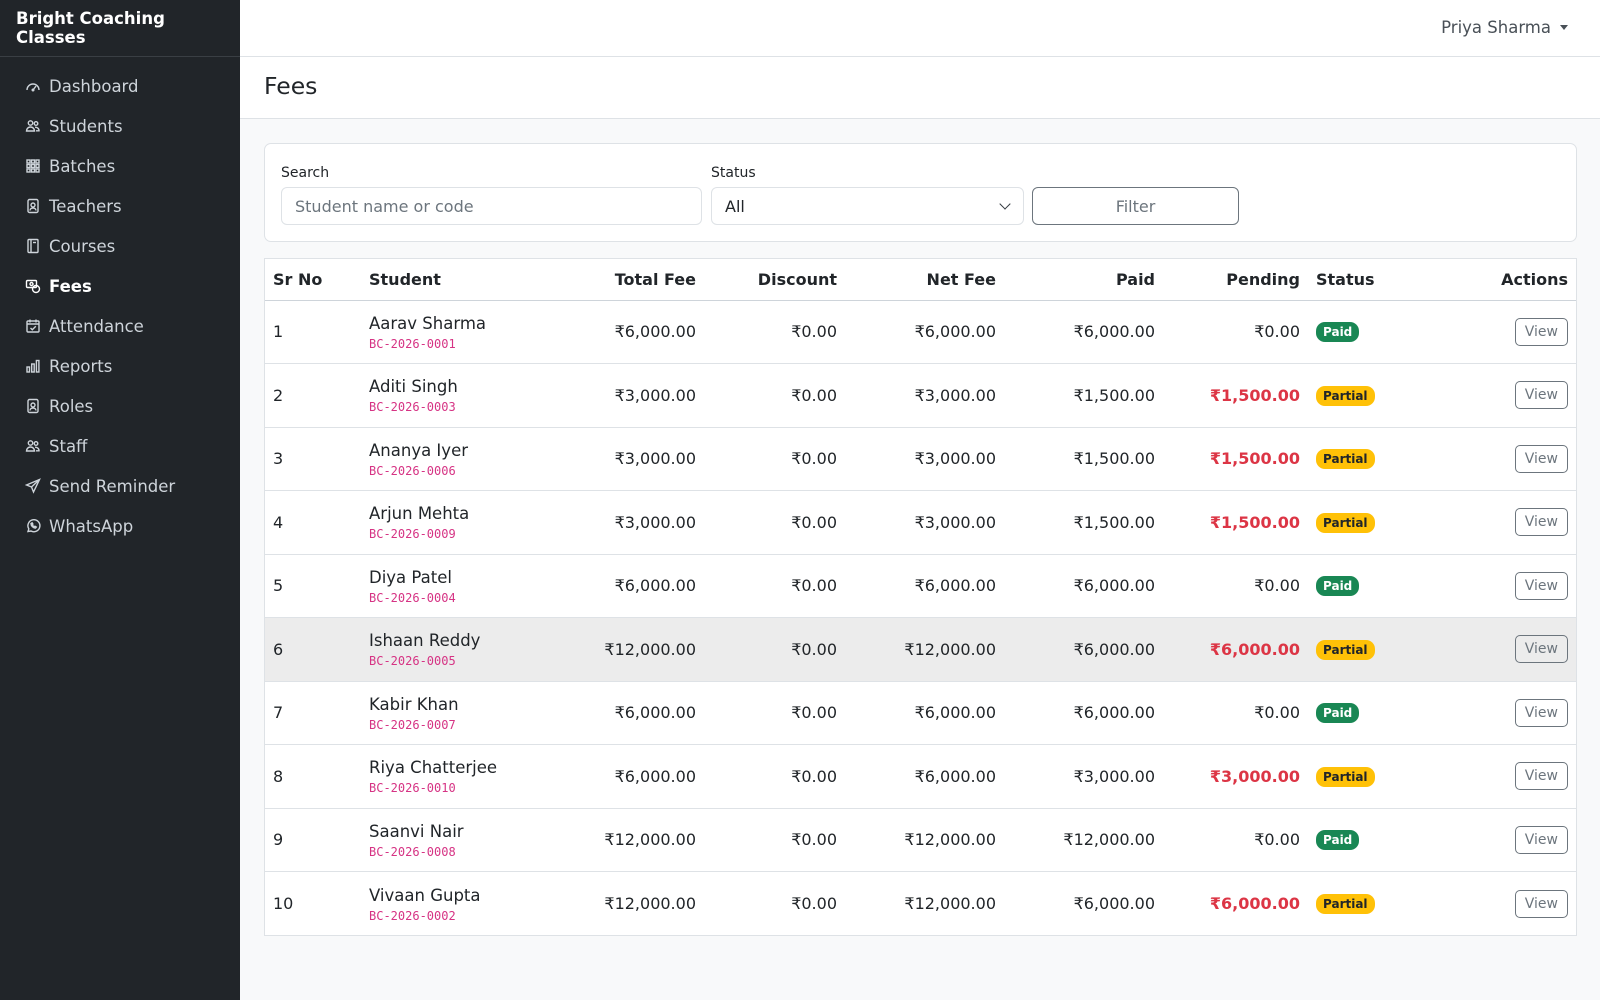 The height and width of the screenshot is (1000, 1600). What do you see at coordinates (1564, 27) in the screenshot?
I see `caret-down-icon` at bounding box center [1564, 27].